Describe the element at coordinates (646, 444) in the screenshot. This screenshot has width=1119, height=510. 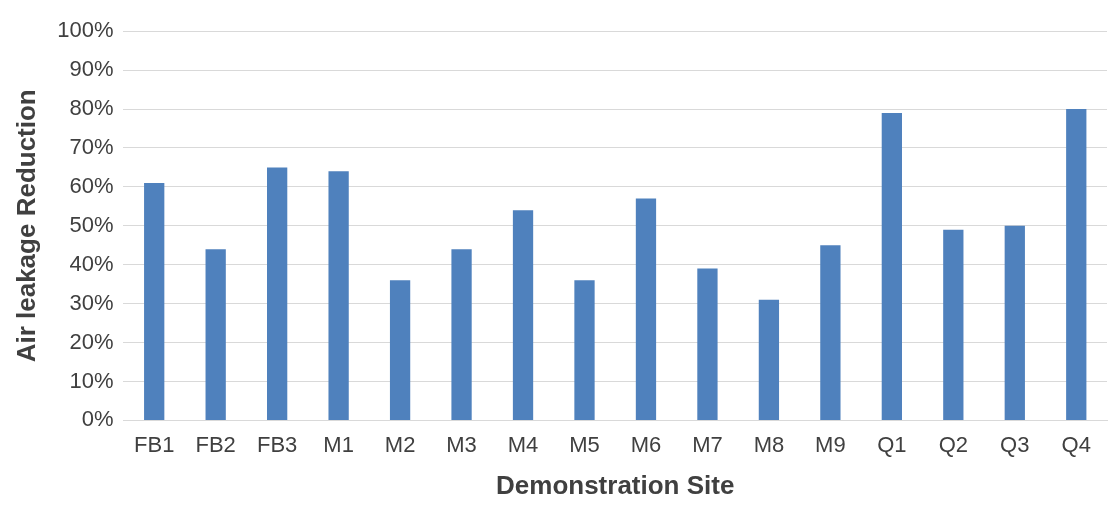
I see `x-tick-label: M6` at that location.